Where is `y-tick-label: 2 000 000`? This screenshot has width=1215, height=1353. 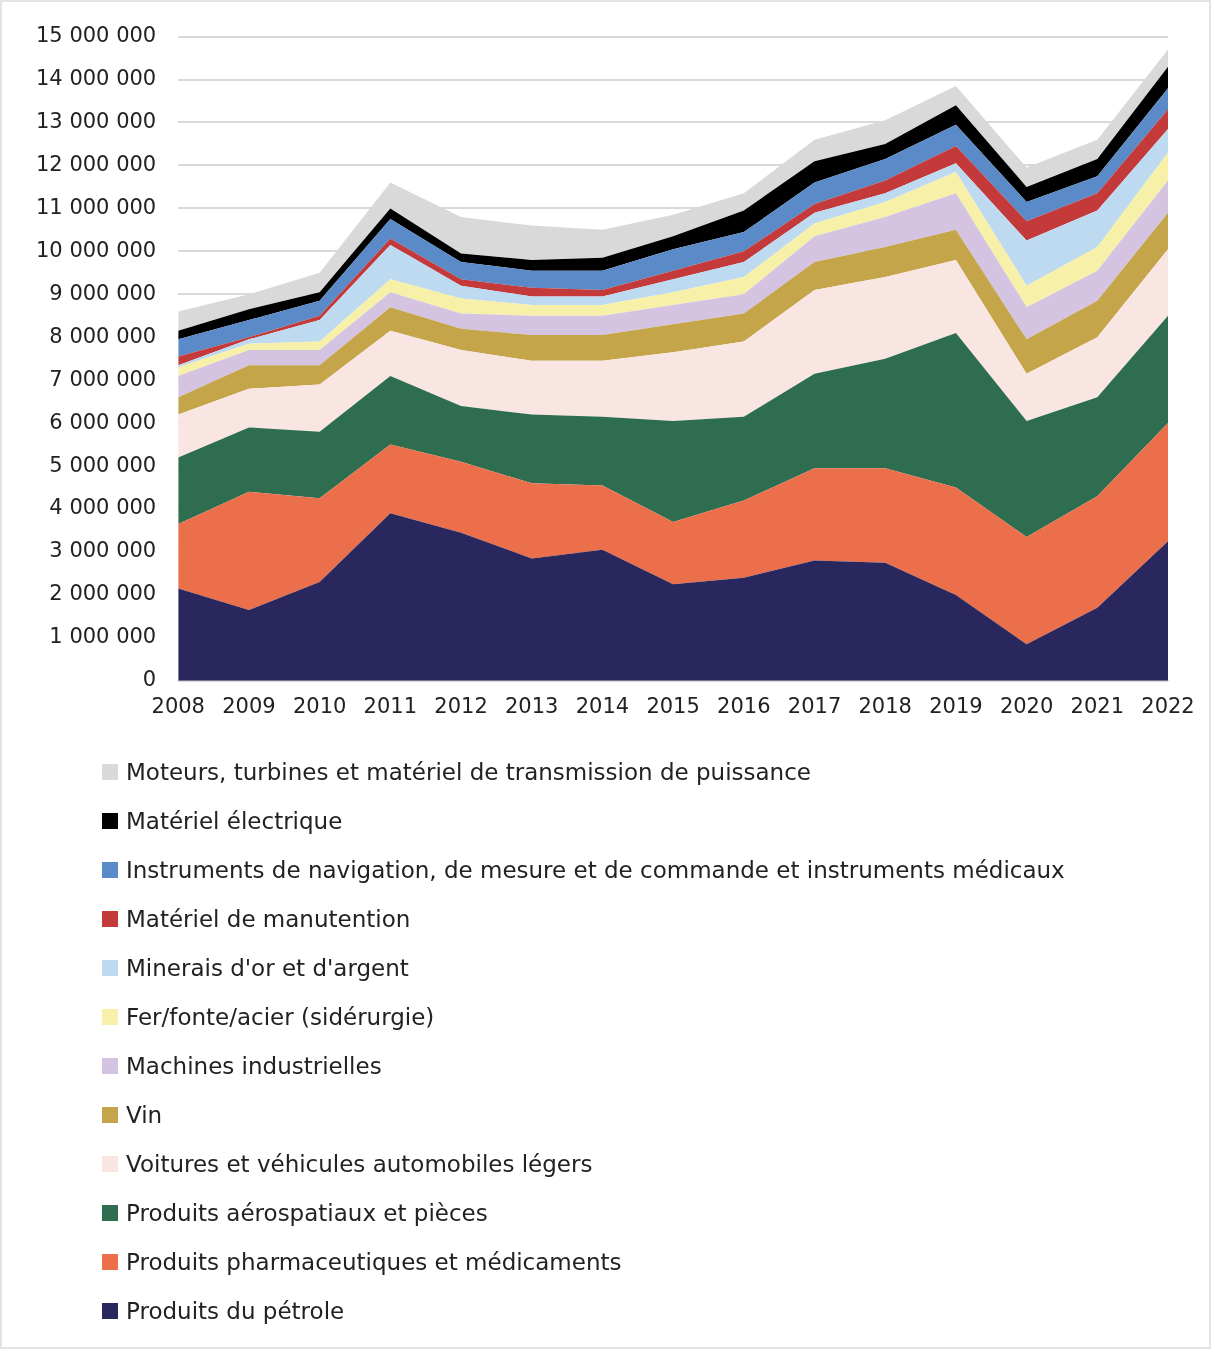
y-tick-label: 2 000 000 is located at coordinates (103, 593).